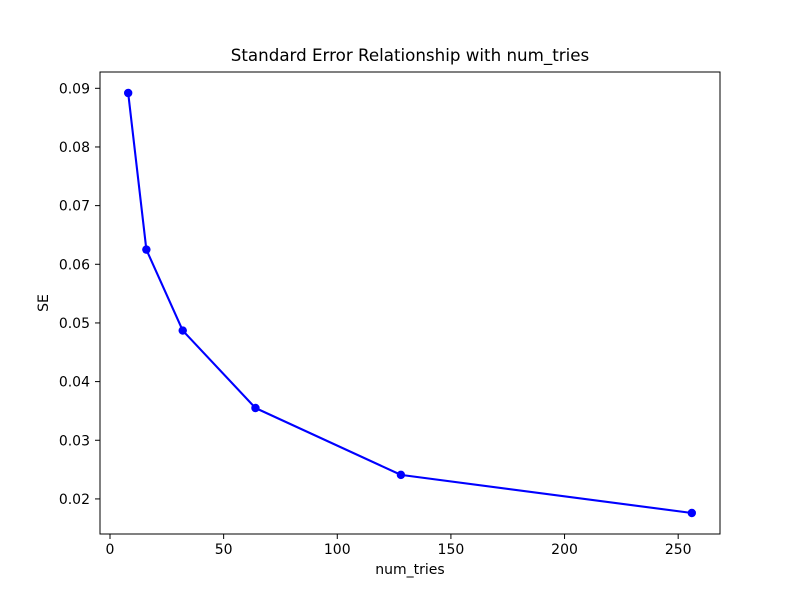 The width and height of the screenshot is (800, 600). Describe the element at coordinates (74, 324) in the screenshot. I see `y-tick-label: 0.05` at that location.